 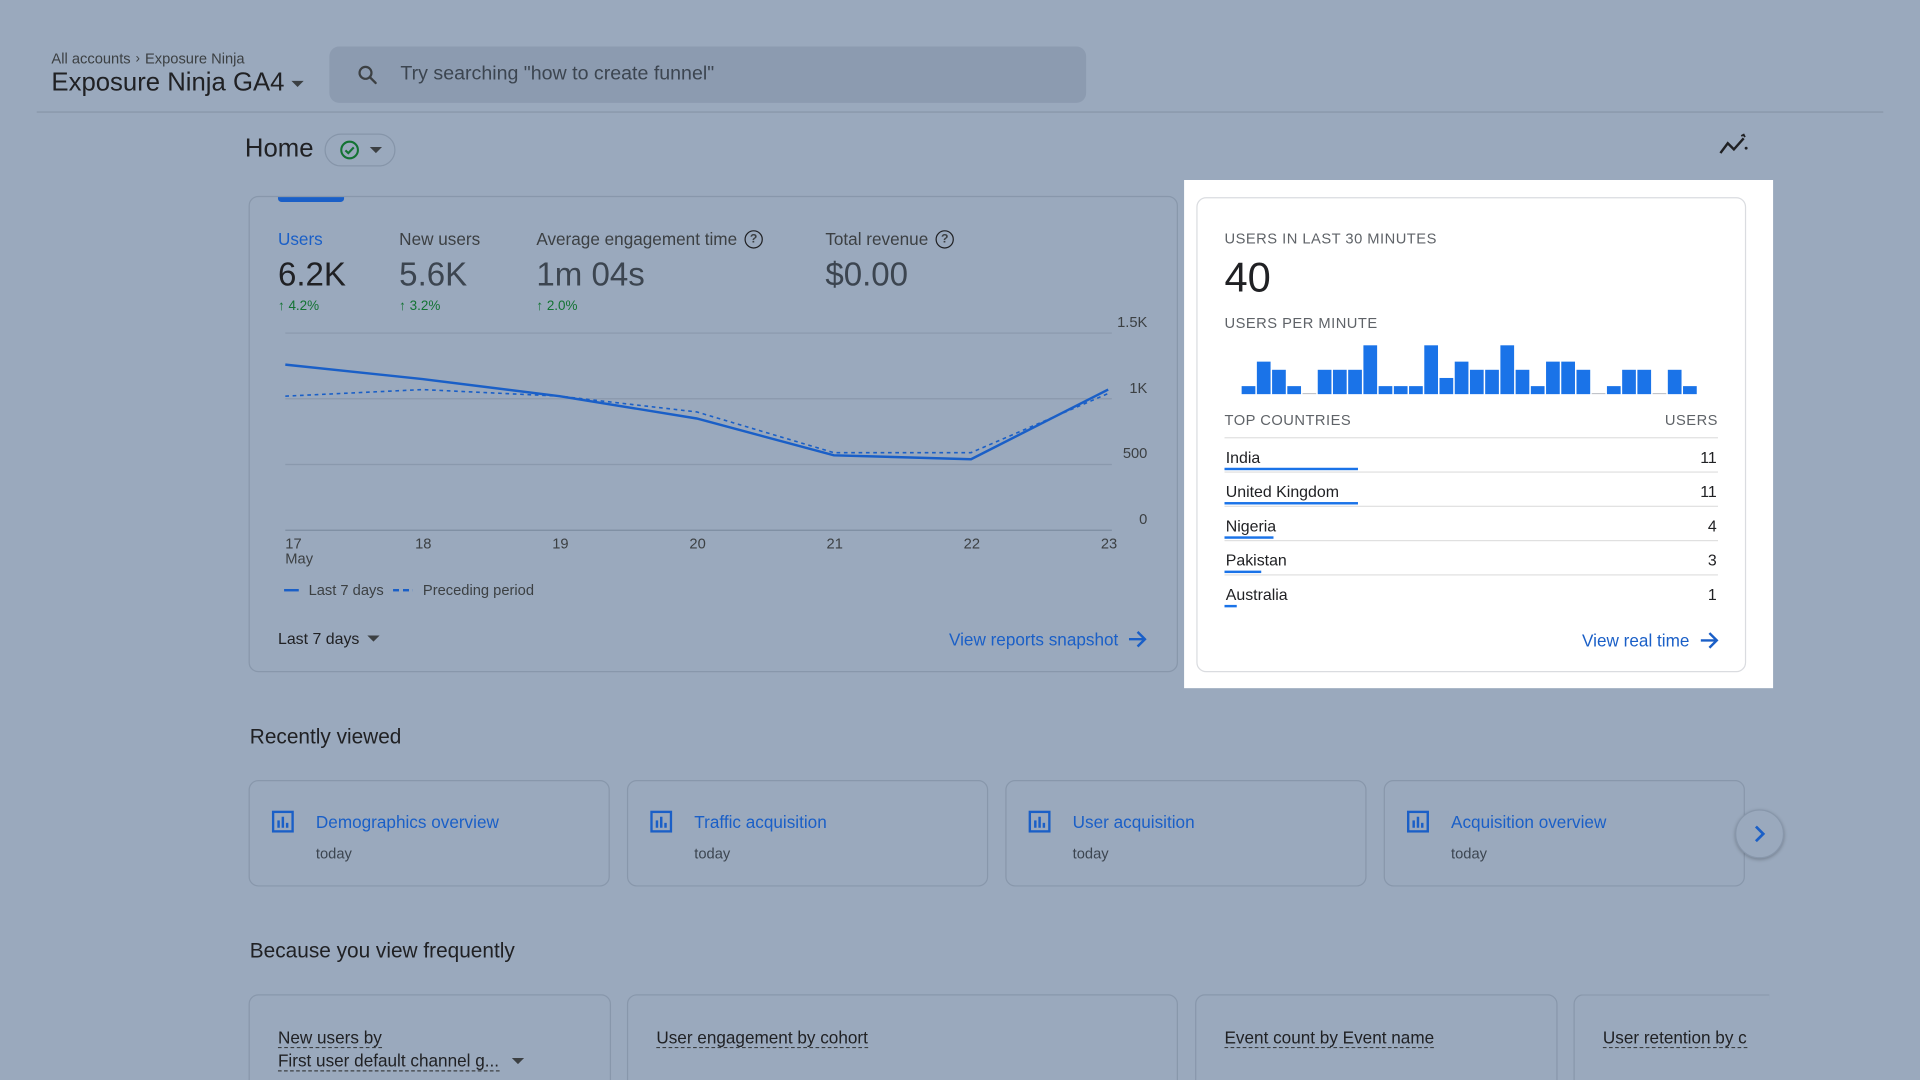 What do you see at coordinates (698, 431) in the screenshot?
I see `users-line-chart` at bounding box center [698, 431].